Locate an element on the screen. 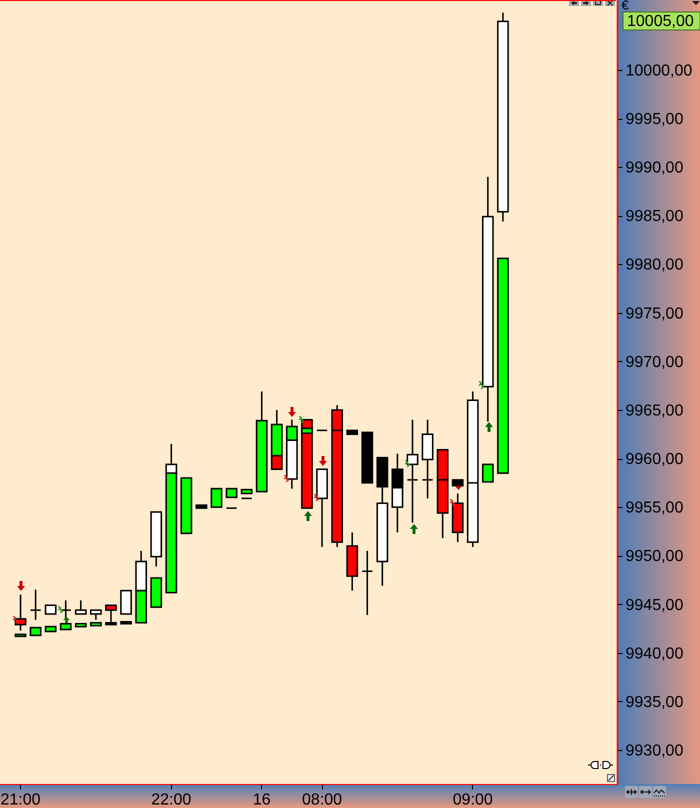 The width and height of the screenshot is (700, 808). y-tick-label: 9955,00 is located at coordinates (655, 508).